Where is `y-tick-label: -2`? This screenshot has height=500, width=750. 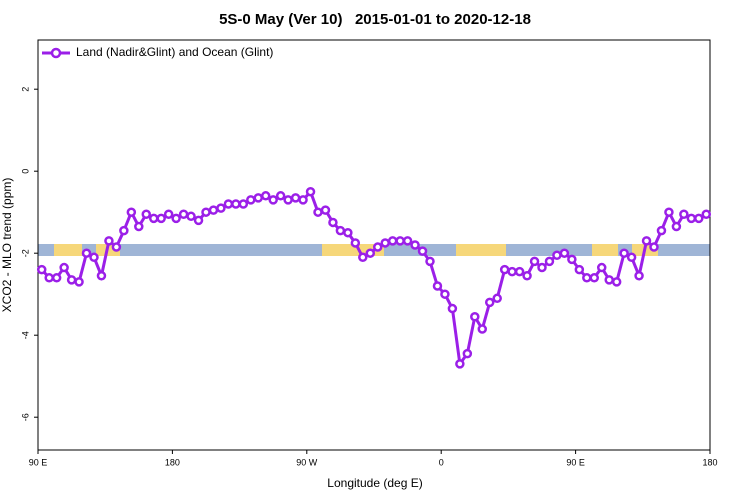 y-tick-label: -2 is located at coordinates (25, 253).